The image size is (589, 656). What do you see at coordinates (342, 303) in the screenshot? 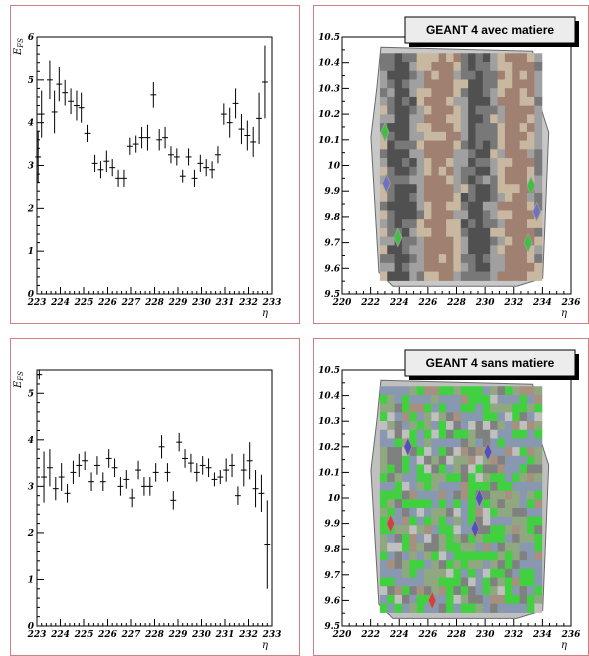
I see `x-tick-label: 220` at bounding box center [342, 303].